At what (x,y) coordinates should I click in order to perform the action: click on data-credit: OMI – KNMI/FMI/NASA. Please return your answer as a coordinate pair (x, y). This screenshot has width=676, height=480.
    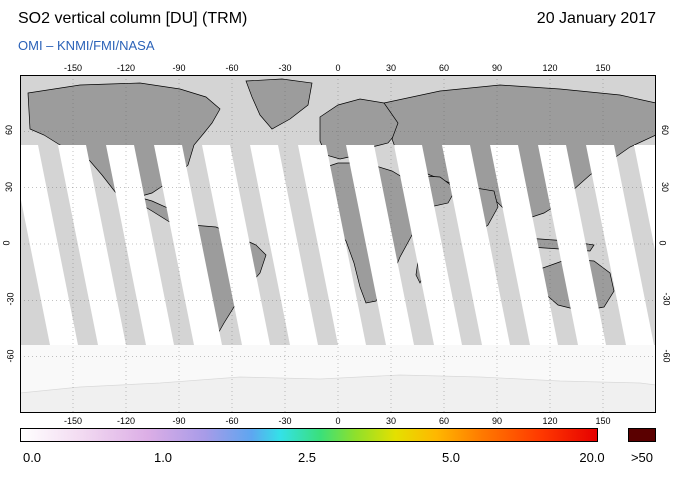
    Looking at the image, I should click on (86, 45).